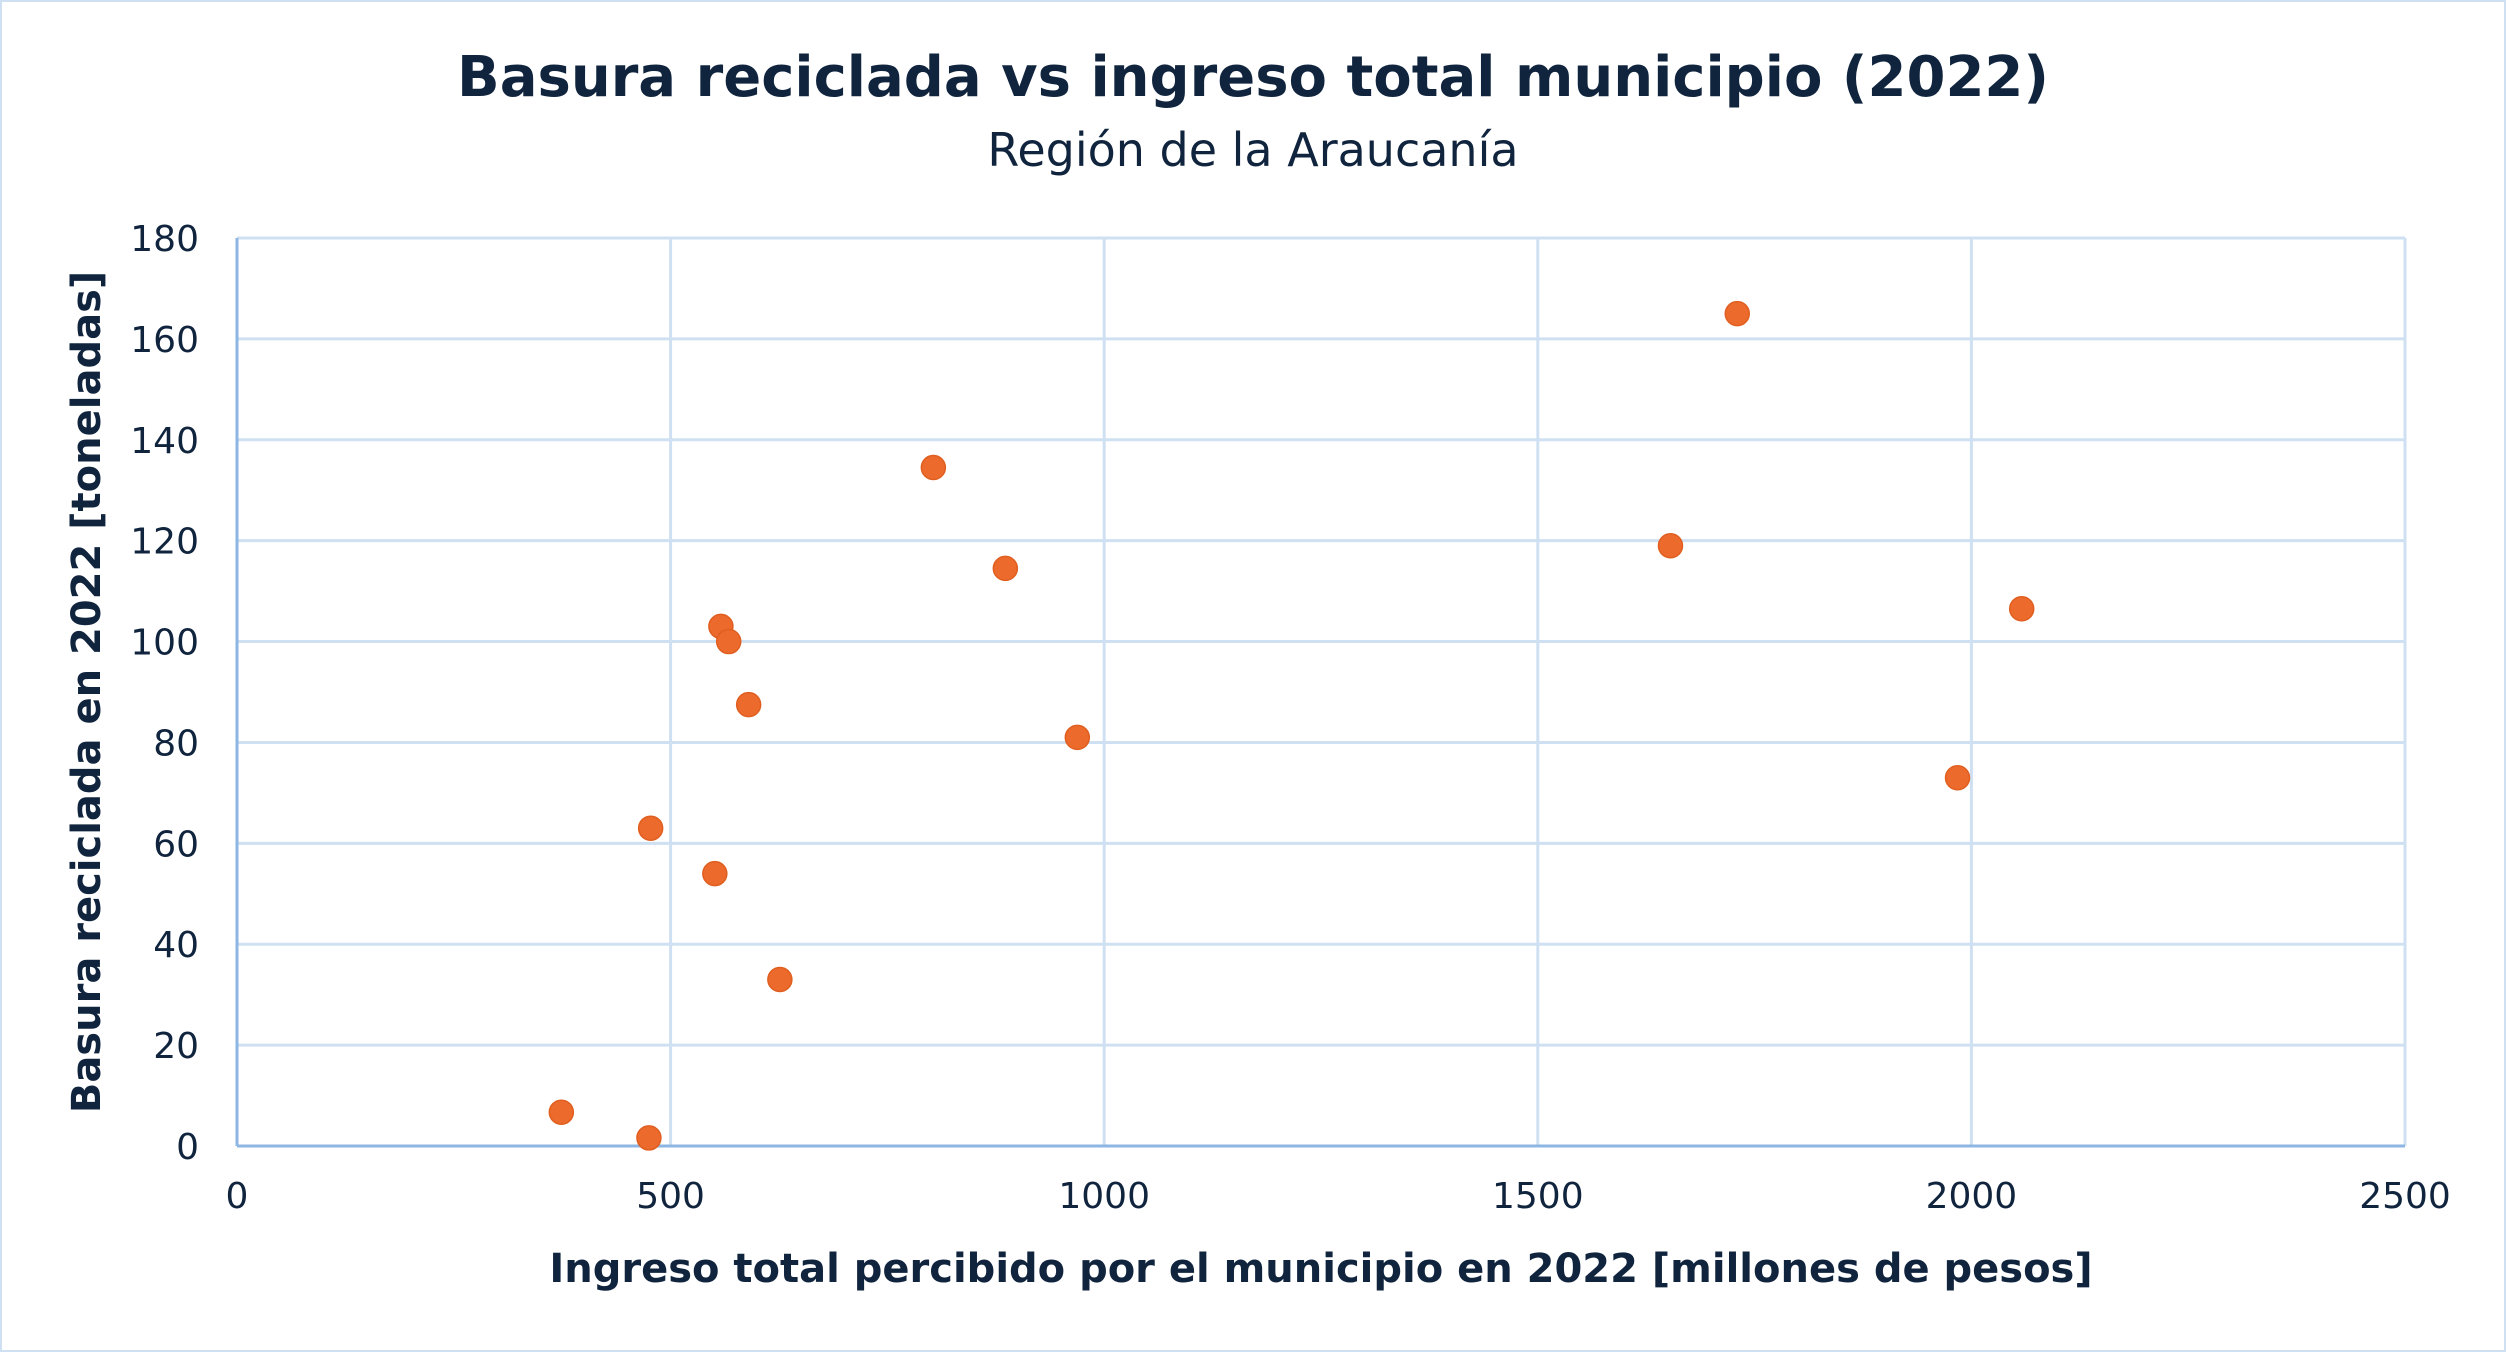 The image size is (2506, 1352). Describe the element at coordinates (176, 1046) in the screenshot. I see `y-tick-label: 20` at that location.